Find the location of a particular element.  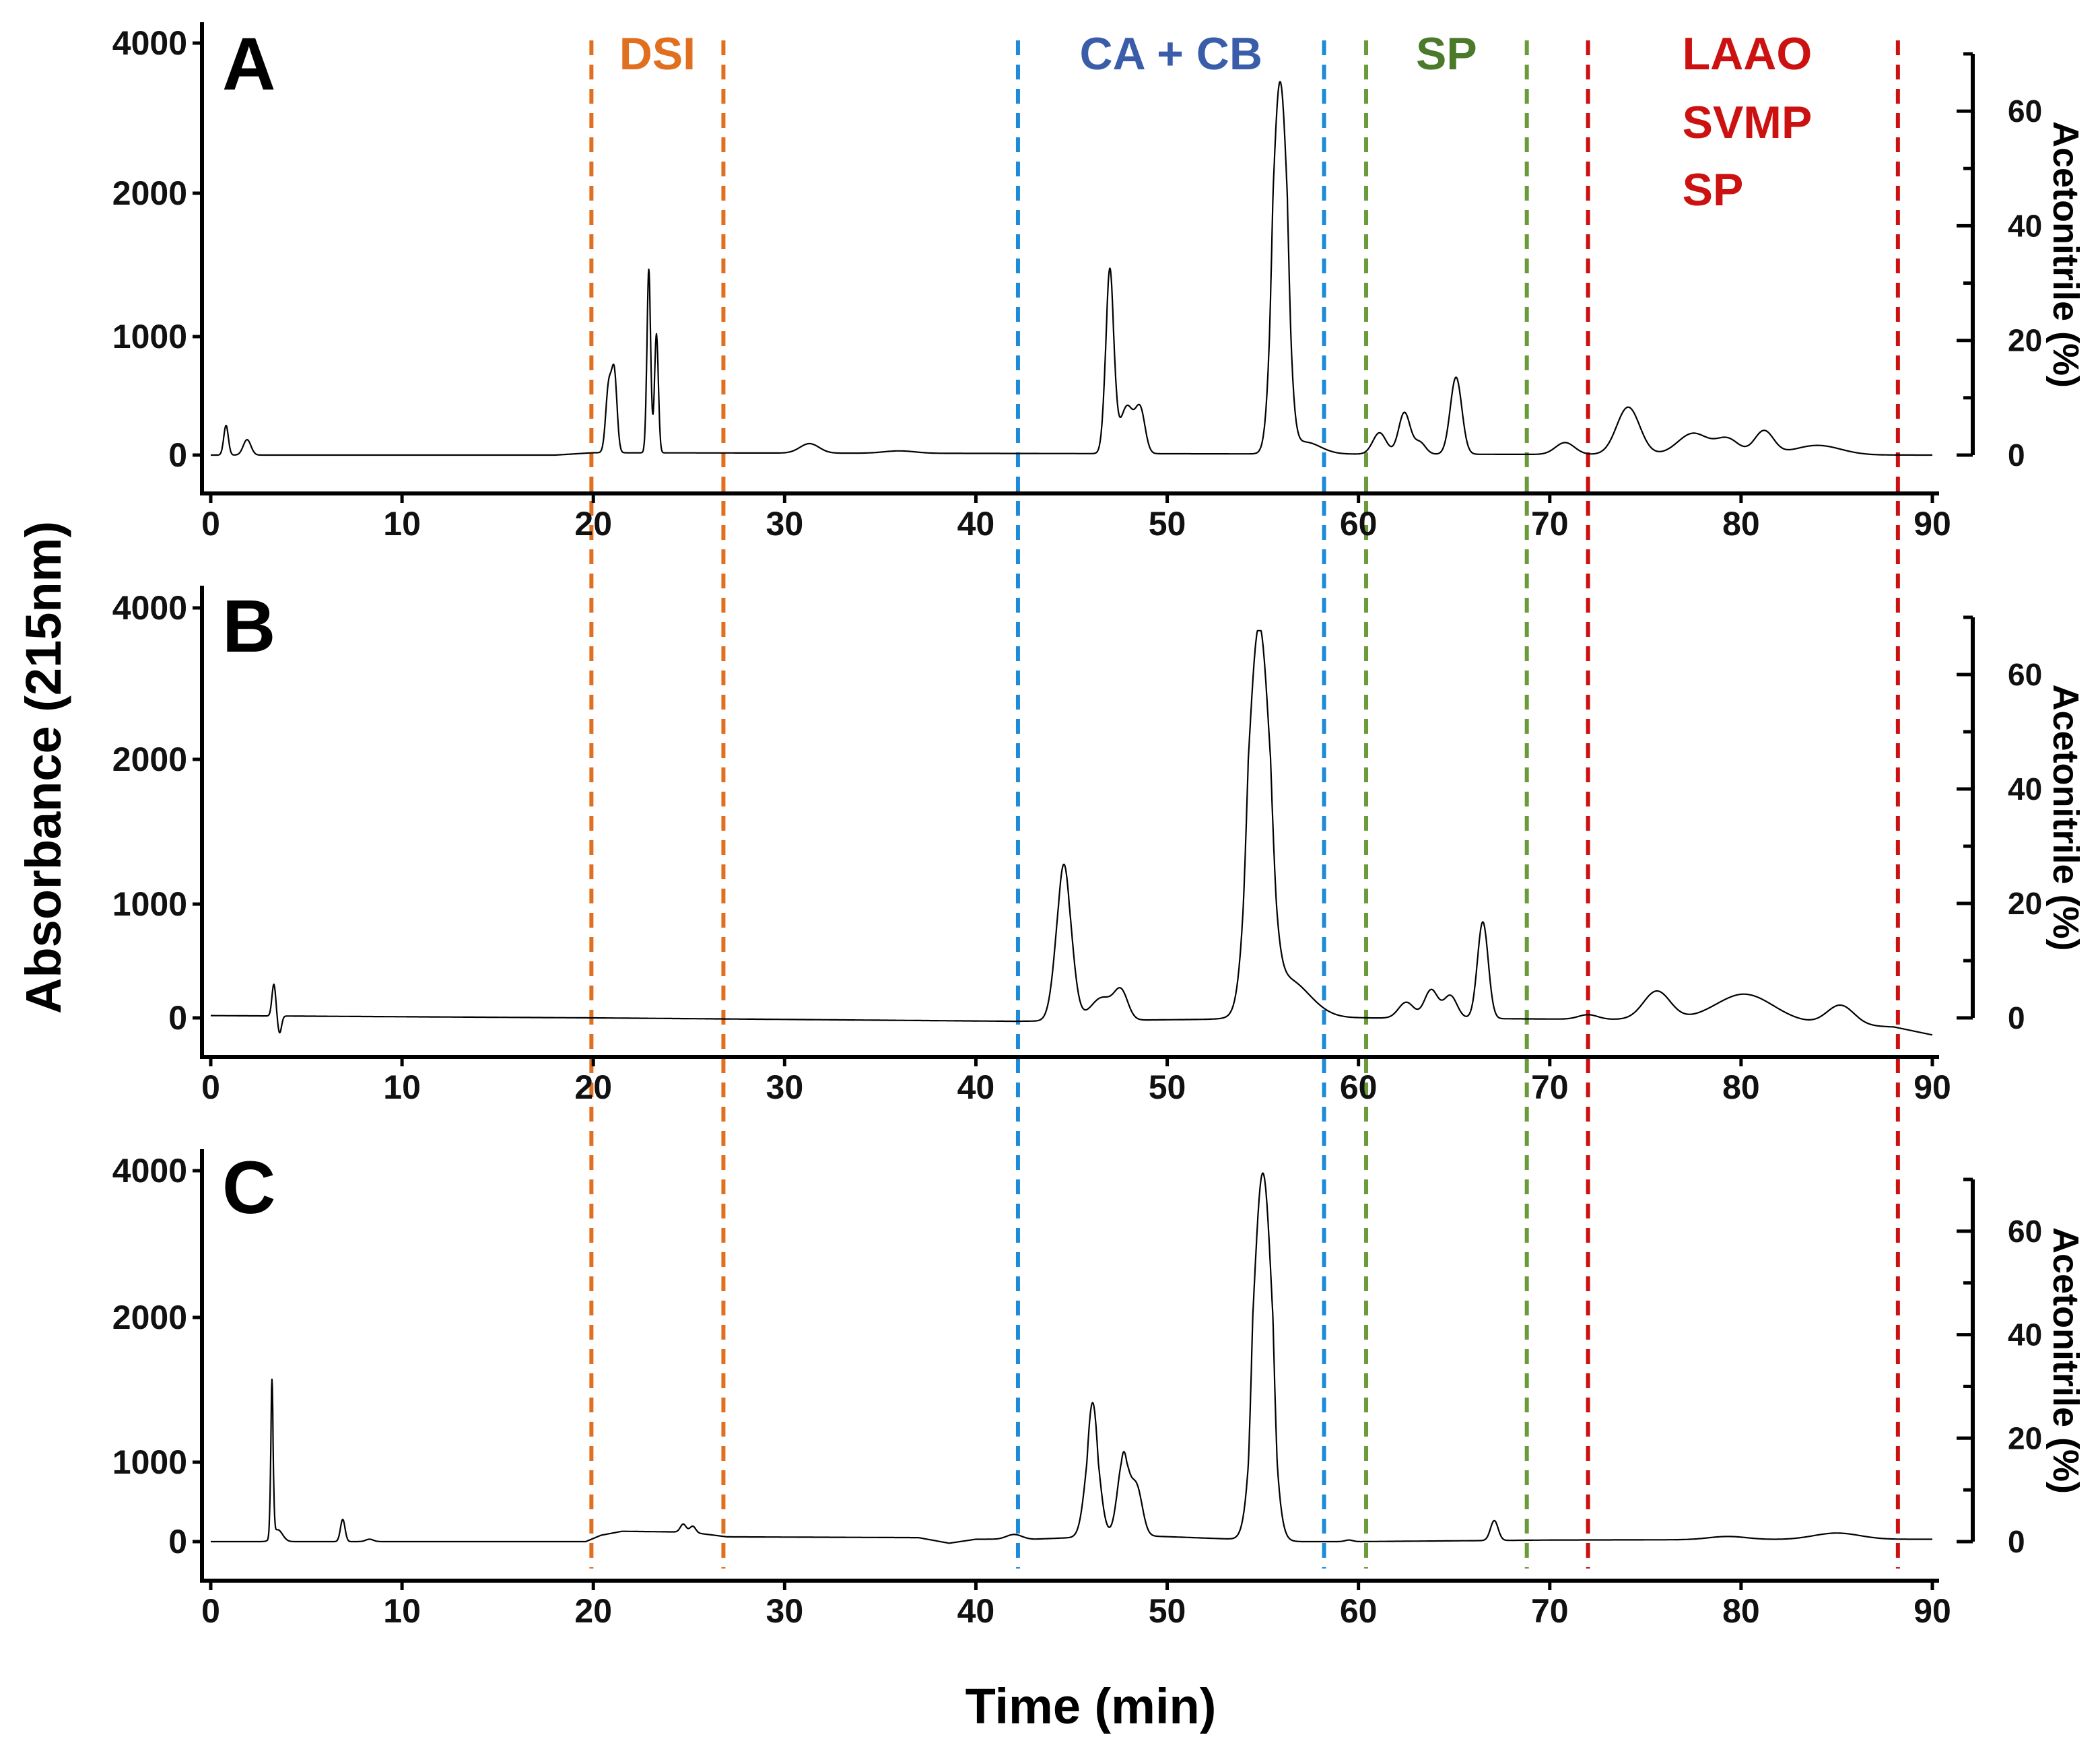

y-axis-title: Absorbance (215nm) is located at coordinates (43, 768).